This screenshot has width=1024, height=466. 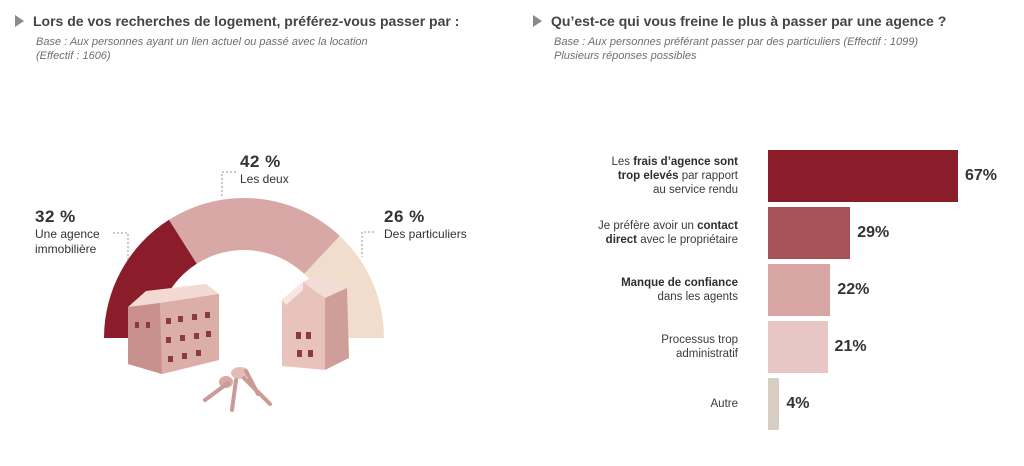 I want to click on donut-name-particuliers: Des particuliers, so click(x=425, y=234).